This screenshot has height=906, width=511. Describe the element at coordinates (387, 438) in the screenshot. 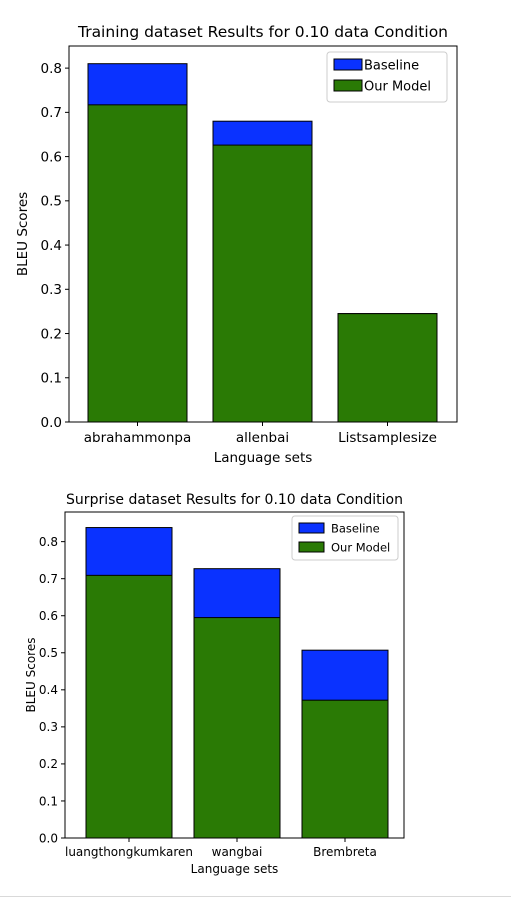

I see `x-tick-label: Listsamplesize` at that location.